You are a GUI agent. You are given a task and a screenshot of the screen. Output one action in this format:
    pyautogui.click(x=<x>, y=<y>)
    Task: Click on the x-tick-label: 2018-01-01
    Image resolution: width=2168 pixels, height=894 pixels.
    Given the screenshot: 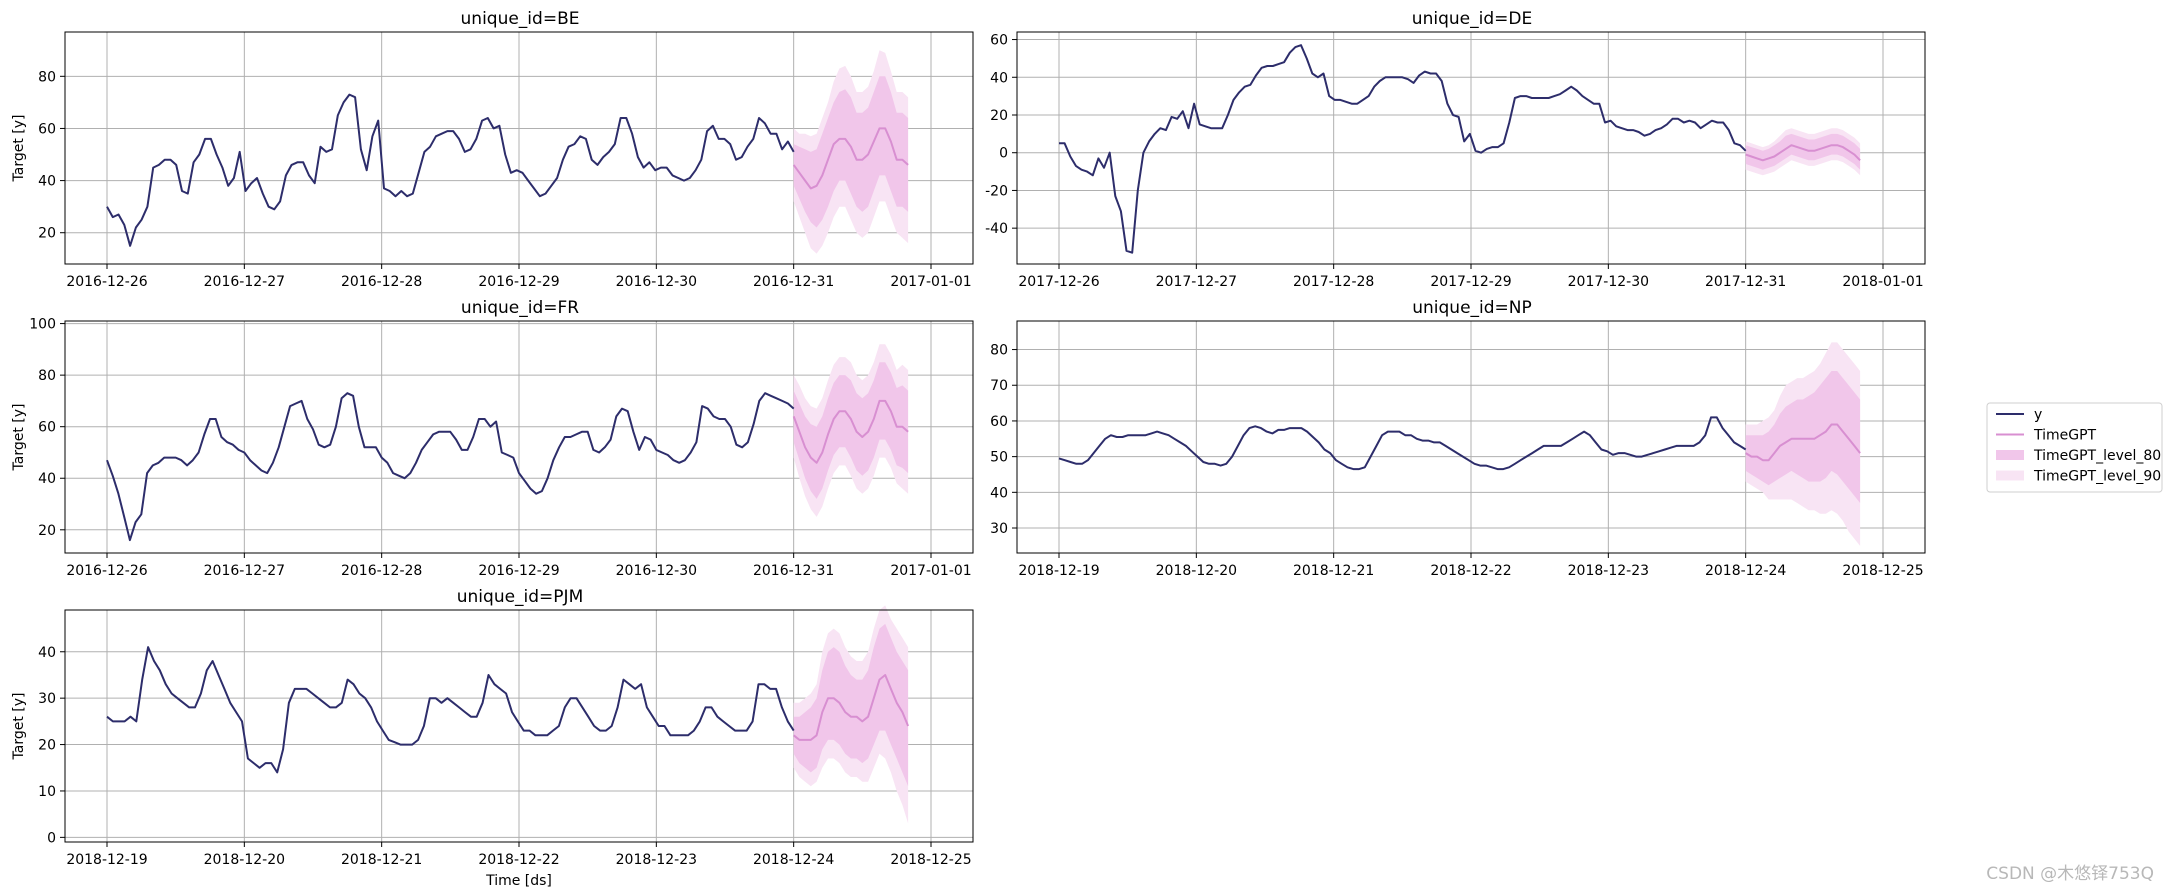 What is the action you would take?
    pyautogui.click(x=1882, y=282)
    